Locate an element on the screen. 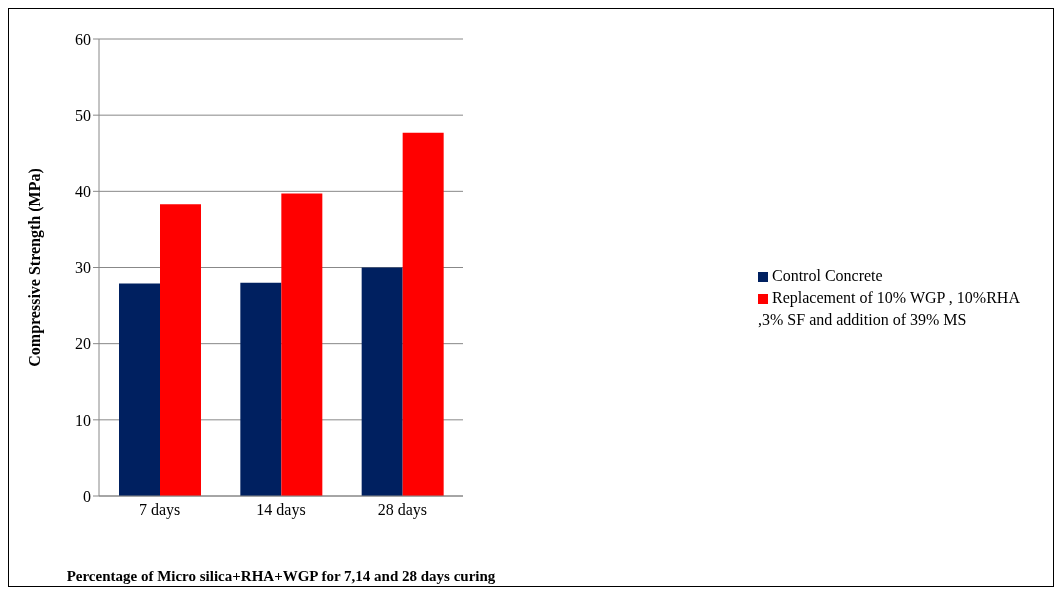 The image size is (1062, 595). legend-label: Control Concrete is located at coordinates (827, 275).